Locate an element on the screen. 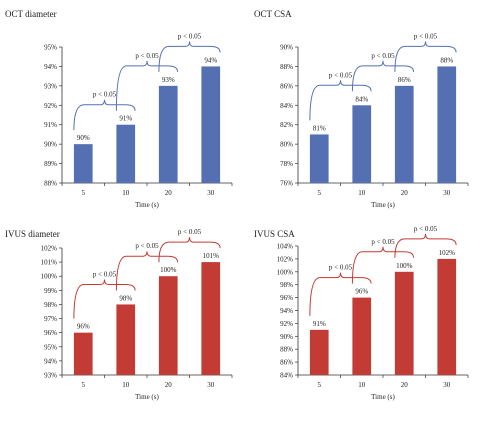 The image size is (500, 423). y-tick-label: 82% is located at coordinates (286, 125).